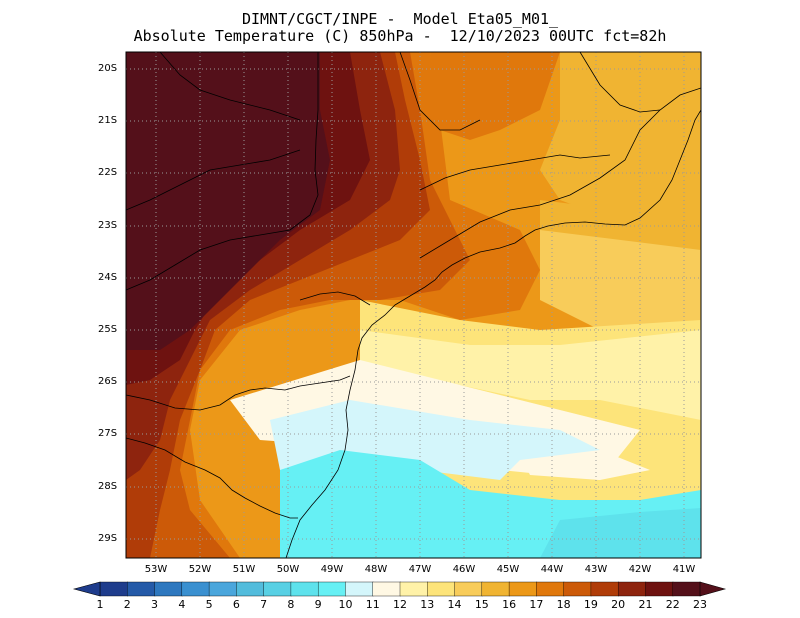  I want to click on colorbar-label: 22, so click(672, 604).